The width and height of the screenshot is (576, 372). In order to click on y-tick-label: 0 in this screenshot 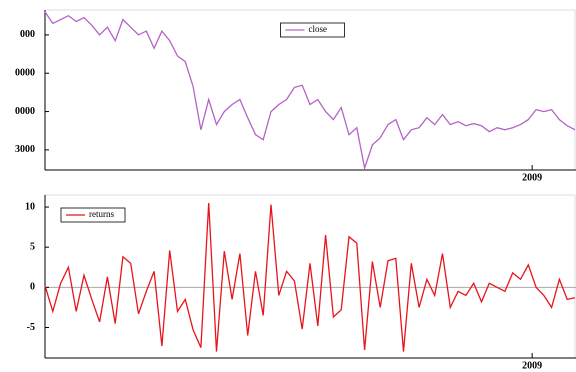, I will do `click(32, 287)`.